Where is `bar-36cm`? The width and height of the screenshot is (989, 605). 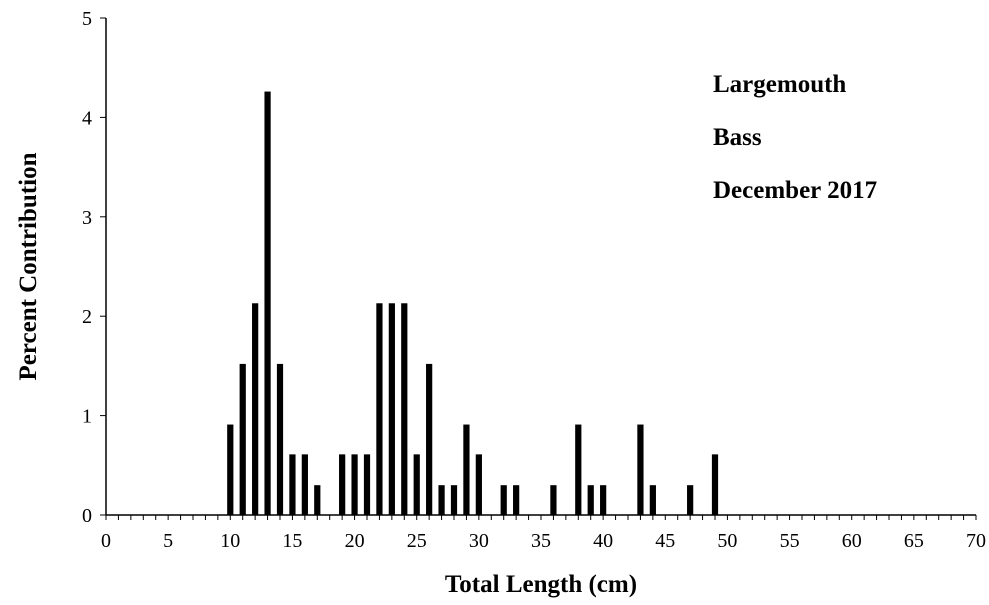
bar-36cm is located at coordinates (553, 500).